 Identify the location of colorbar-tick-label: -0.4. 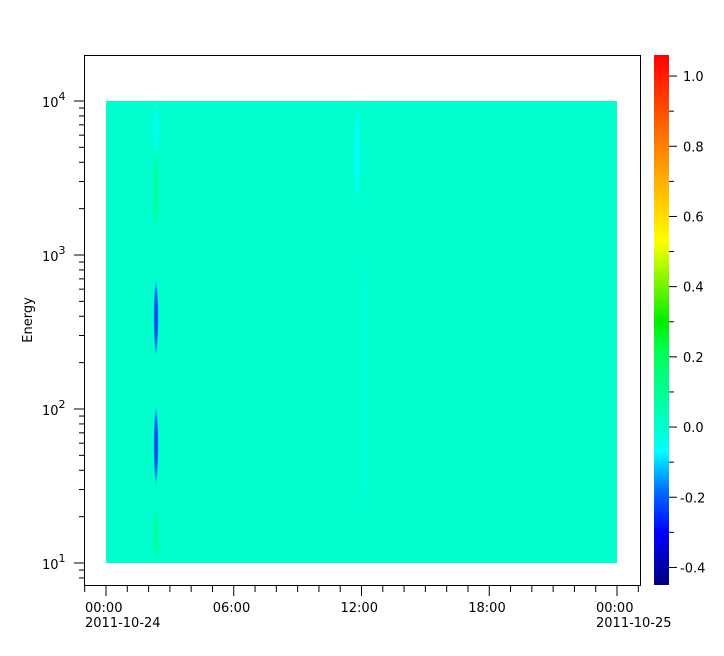
(692, 568).